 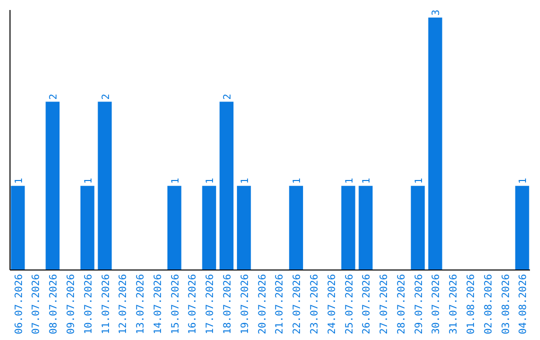 I want to click on x-tick-label: 04.08.2026, so click(x=524, y=304).